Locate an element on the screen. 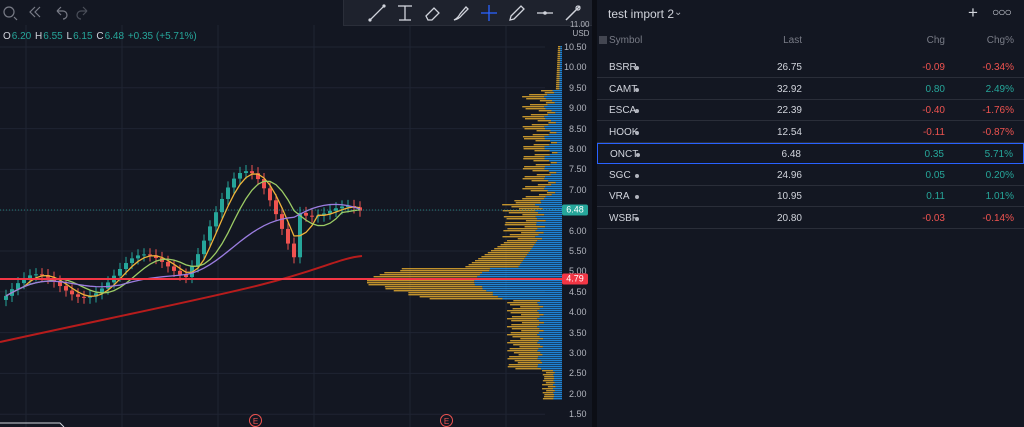 The height and width of the screenshot is (427, 1024). price-axis-tick: 3.00 is located at coordinates (578, 353).